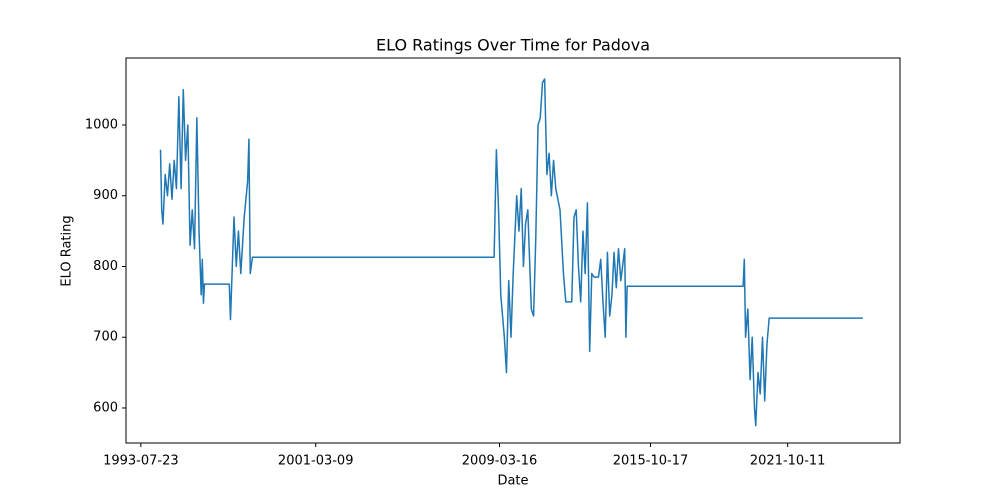  I want to click on x-tick-label: 2009-03-16, so click(500, 461).